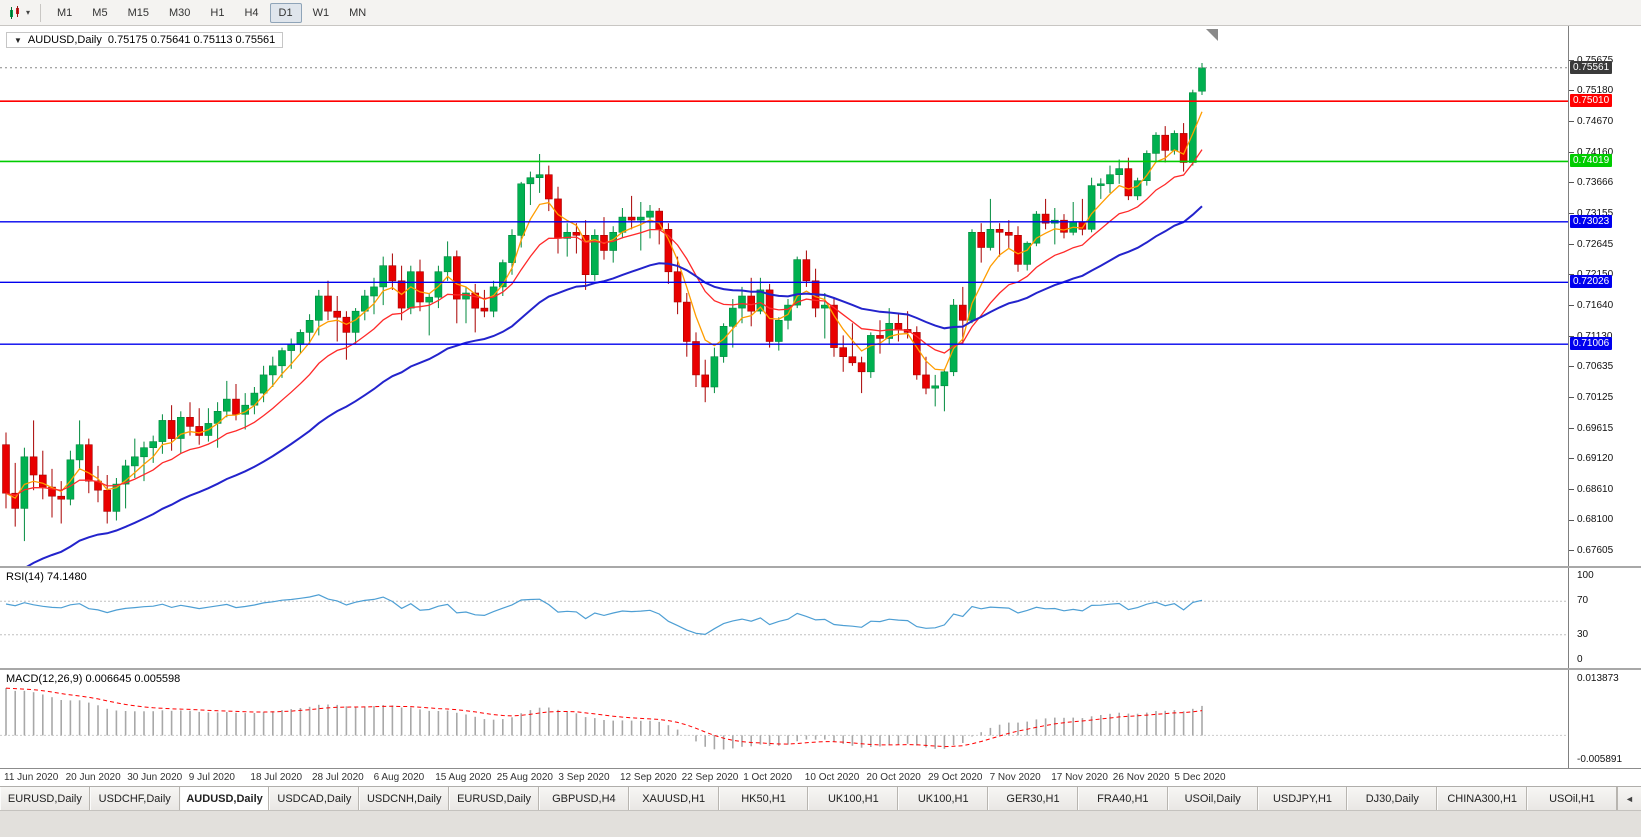 The height and width of the screenshot is (837, 1641). I want to click on date-label: 28 Jul 2020, so click(338, 777).